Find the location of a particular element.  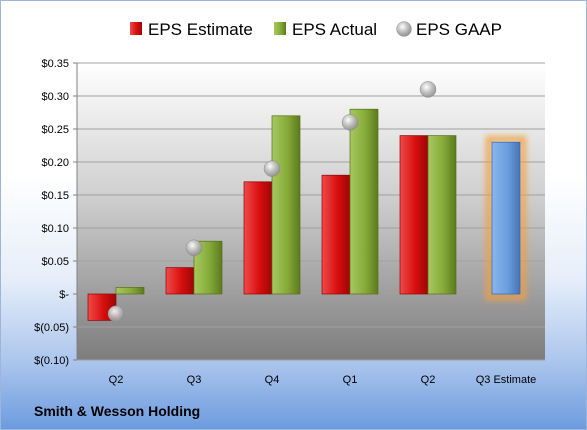

legend-swatch-eps-actual is located at coordinates (280, 28).